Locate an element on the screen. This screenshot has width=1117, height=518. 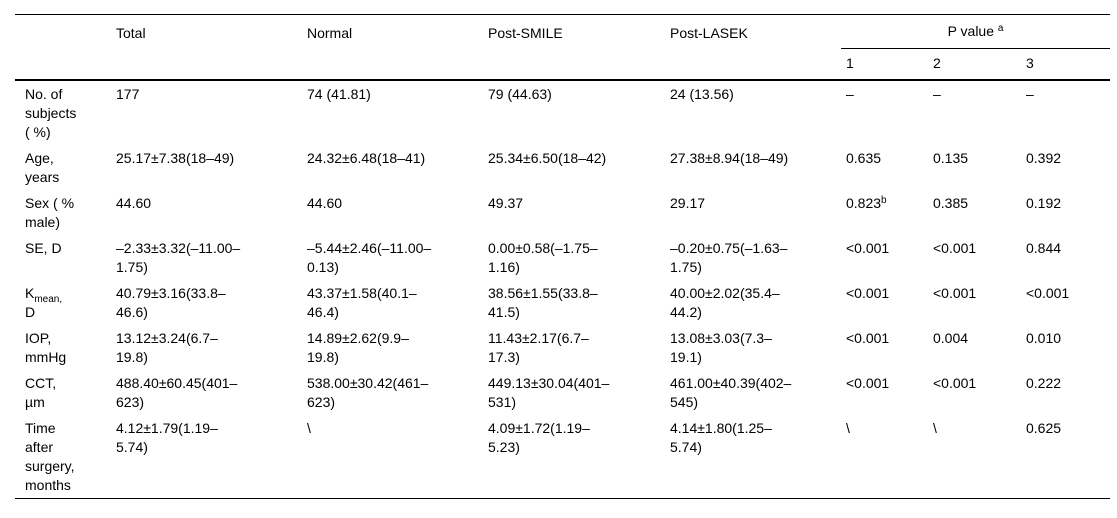
value-cell: 43.37±1.58(40.1– 46.4) is located at coordinates (362, 302).